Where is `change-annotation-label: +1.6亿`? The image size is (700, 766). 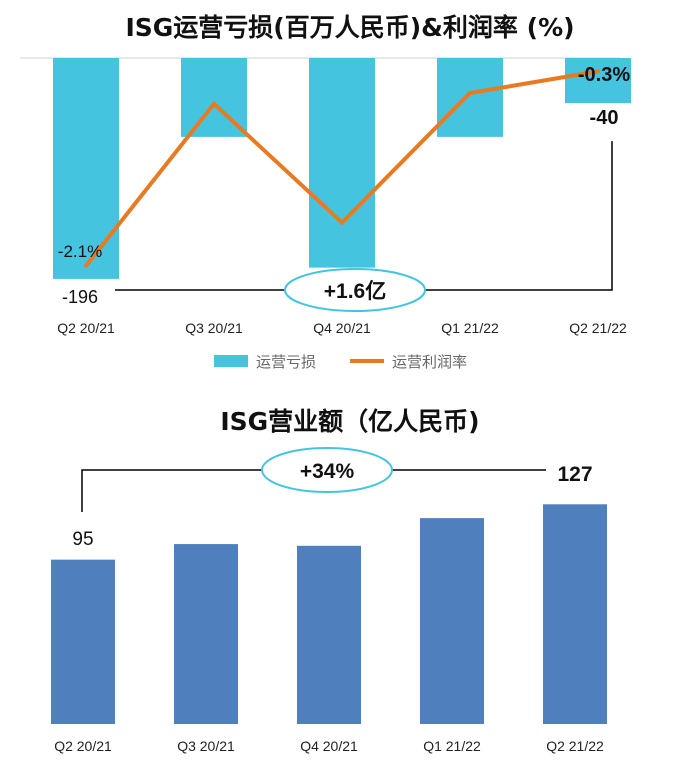 change-annotation-label: +1.6亿 is located at coordinates (355, 291).